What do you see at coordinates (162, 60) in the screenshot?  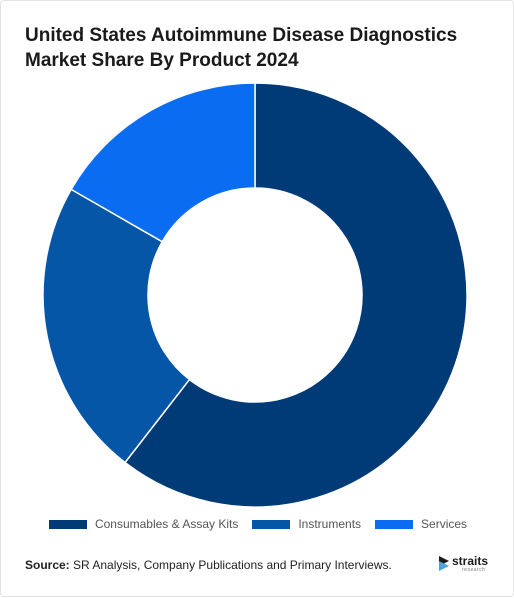 I see `chart-title-line-2: Market Share By Product 2024` at bounding box center [162, 60].